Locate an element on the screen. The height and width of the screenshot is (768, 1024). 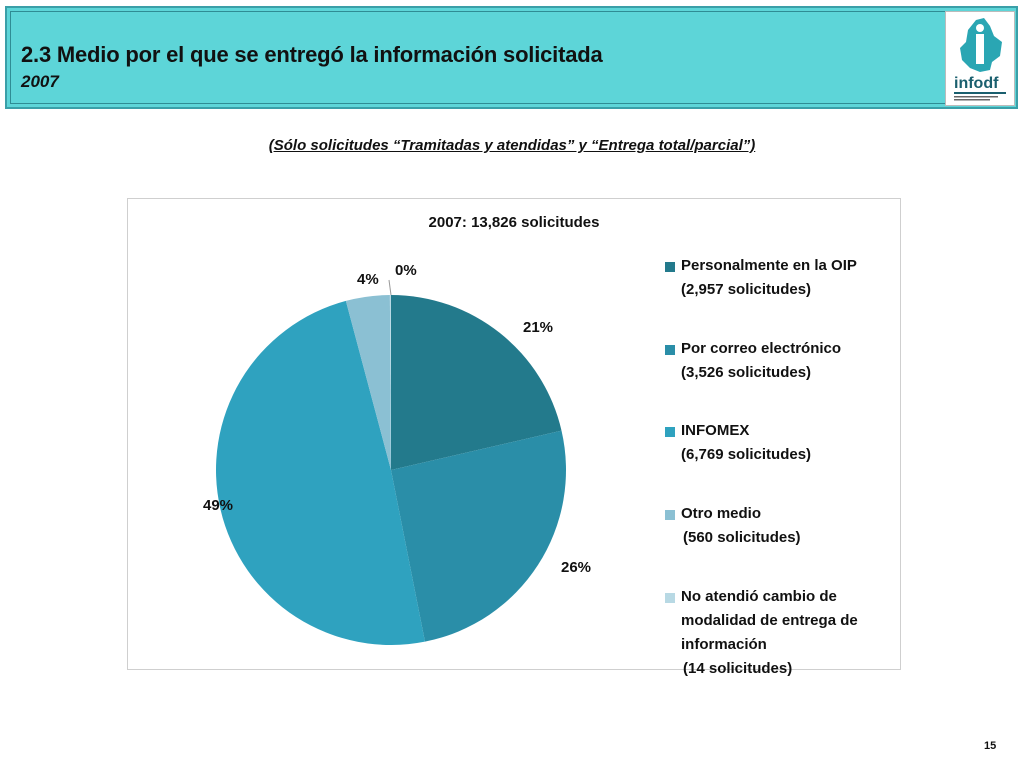
pie-slice-email is located at coordinates (478, 536).